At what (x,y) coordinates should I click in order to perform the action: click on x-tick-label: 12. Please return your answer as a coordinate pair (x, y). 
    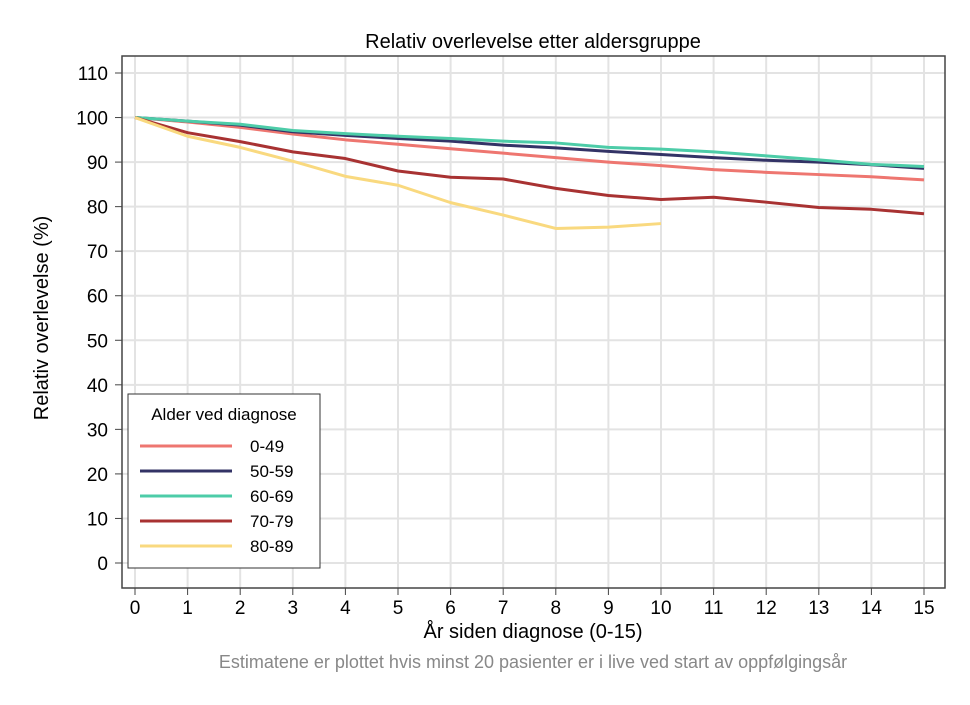
    Looking at the image, I should click on (766, 608).